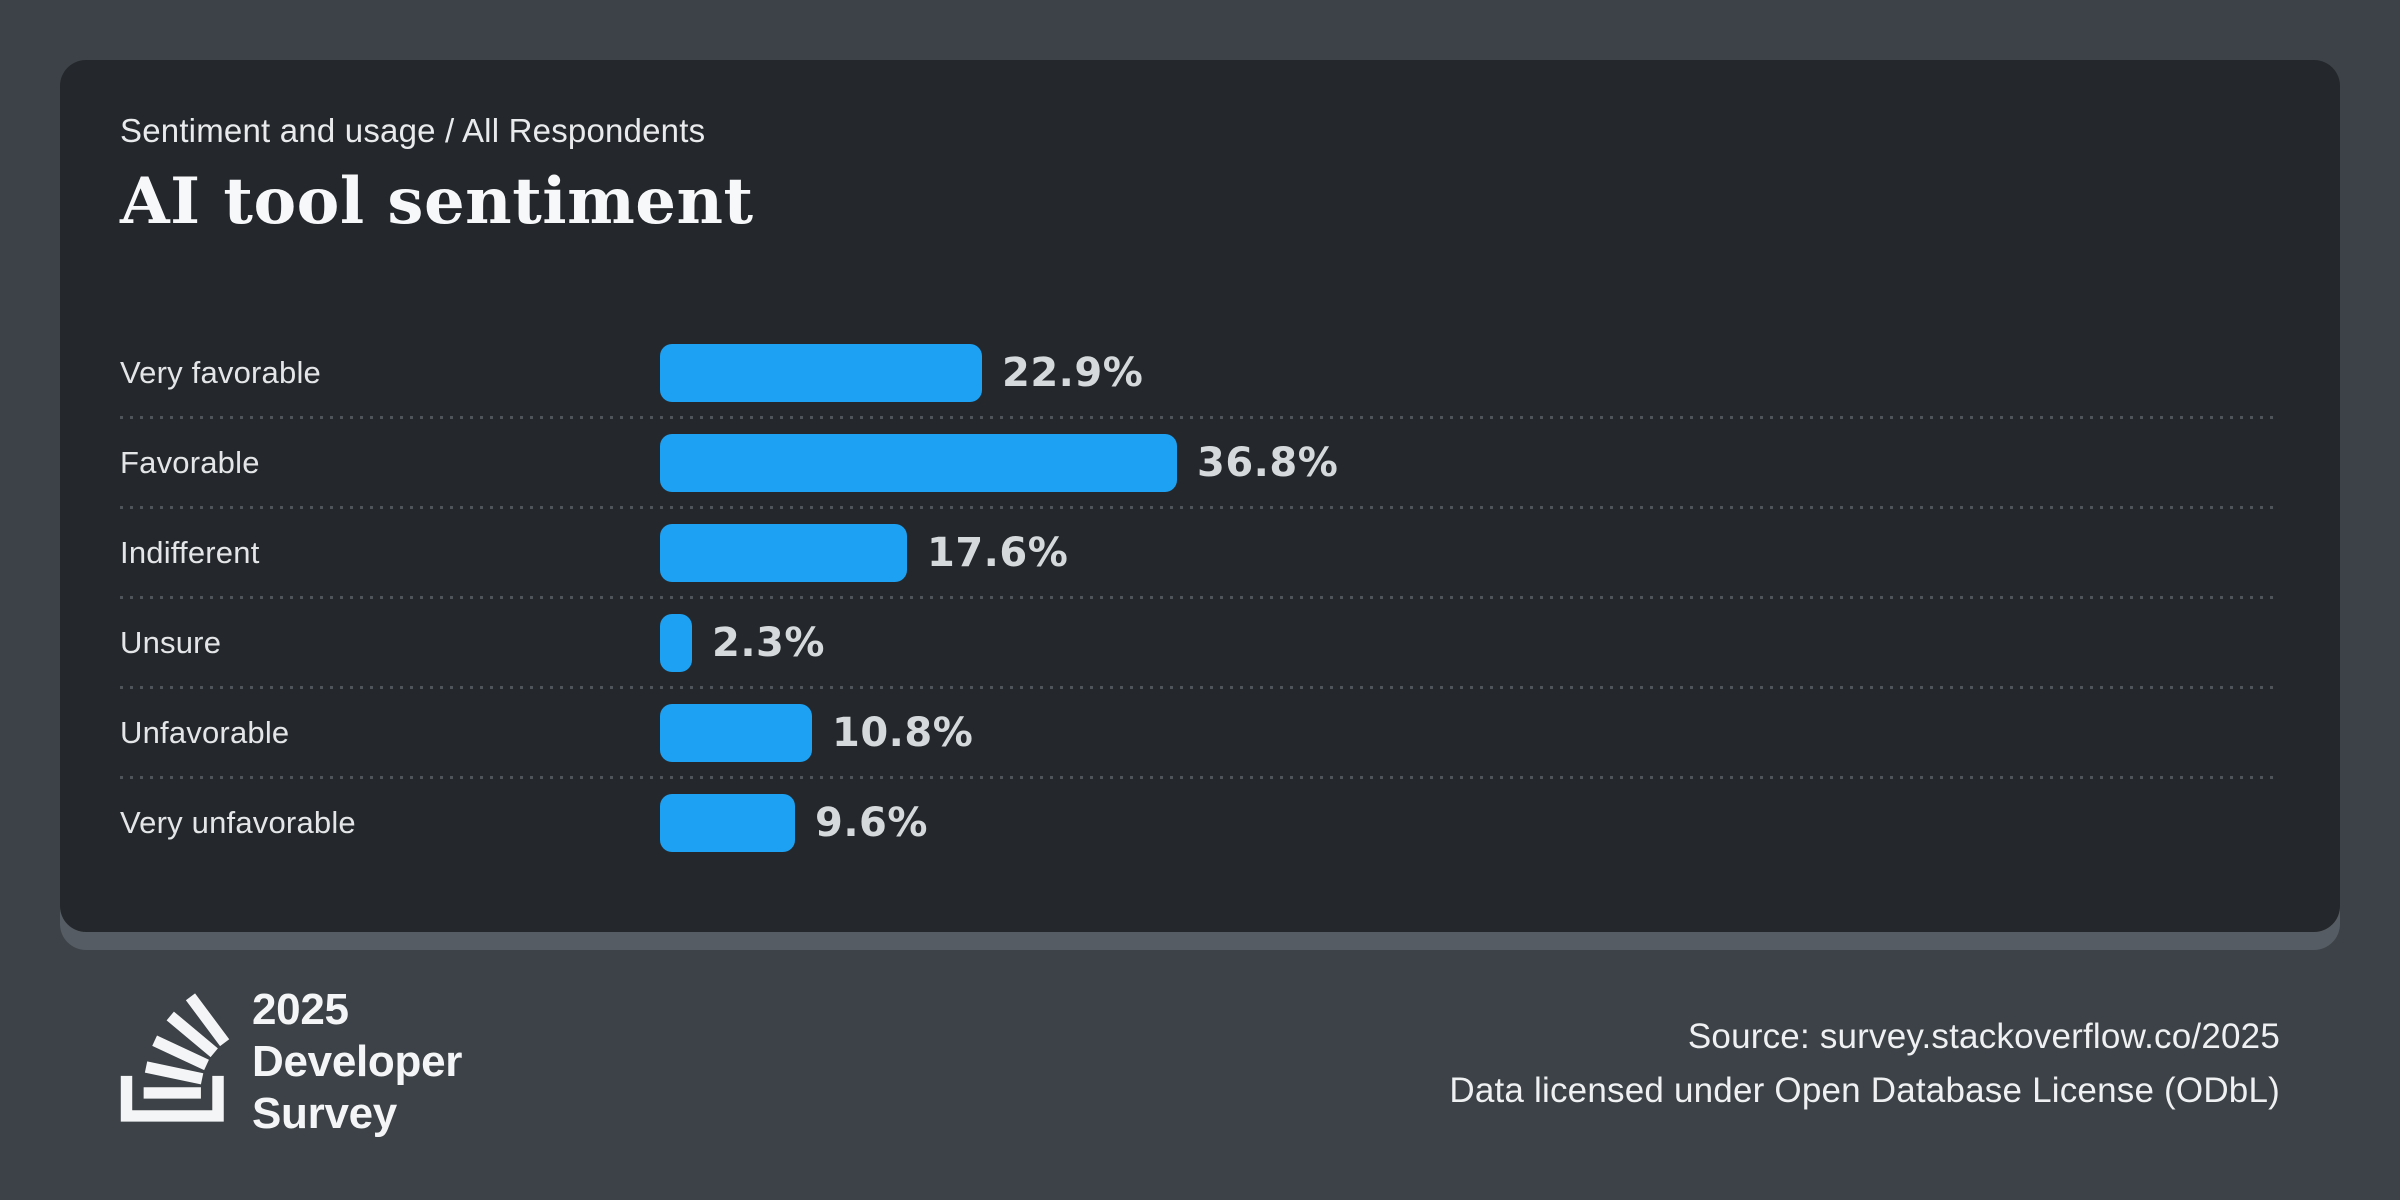 Image resolution: width=2400 pixels, height=1200 pixels. What do you see at coordinates (324, 1113) in the screenshot?
I see `logo-line-survey: Survey` at bounding box center [324, 1113].